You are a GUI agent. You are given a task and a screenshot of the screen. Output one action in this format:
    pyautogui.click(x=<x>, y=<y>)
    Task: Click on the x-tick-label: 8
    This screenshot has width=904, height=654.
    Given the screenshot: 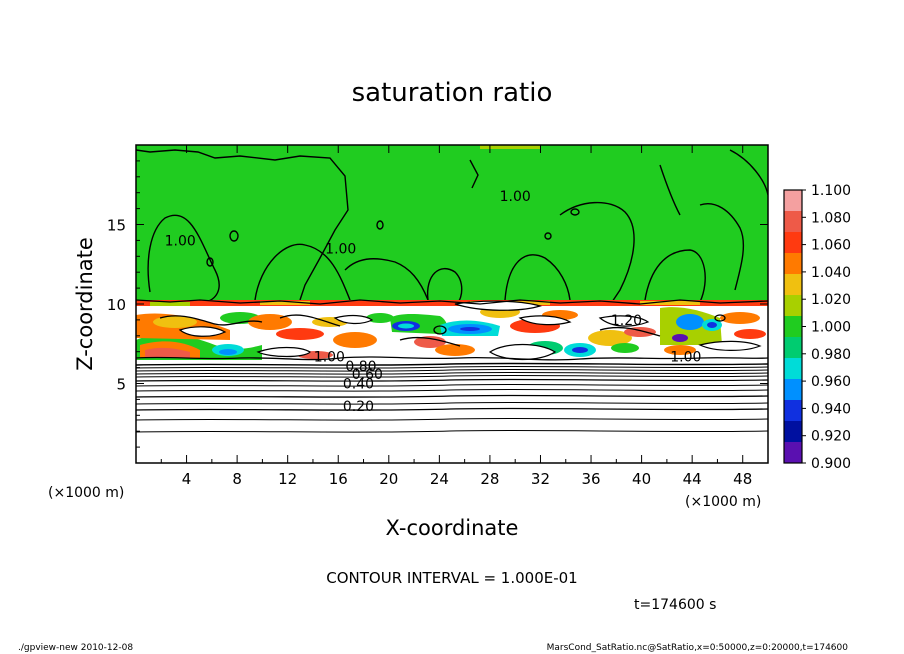 What is the action you would take?
    pyautogui.click(x=237, y=479)
    